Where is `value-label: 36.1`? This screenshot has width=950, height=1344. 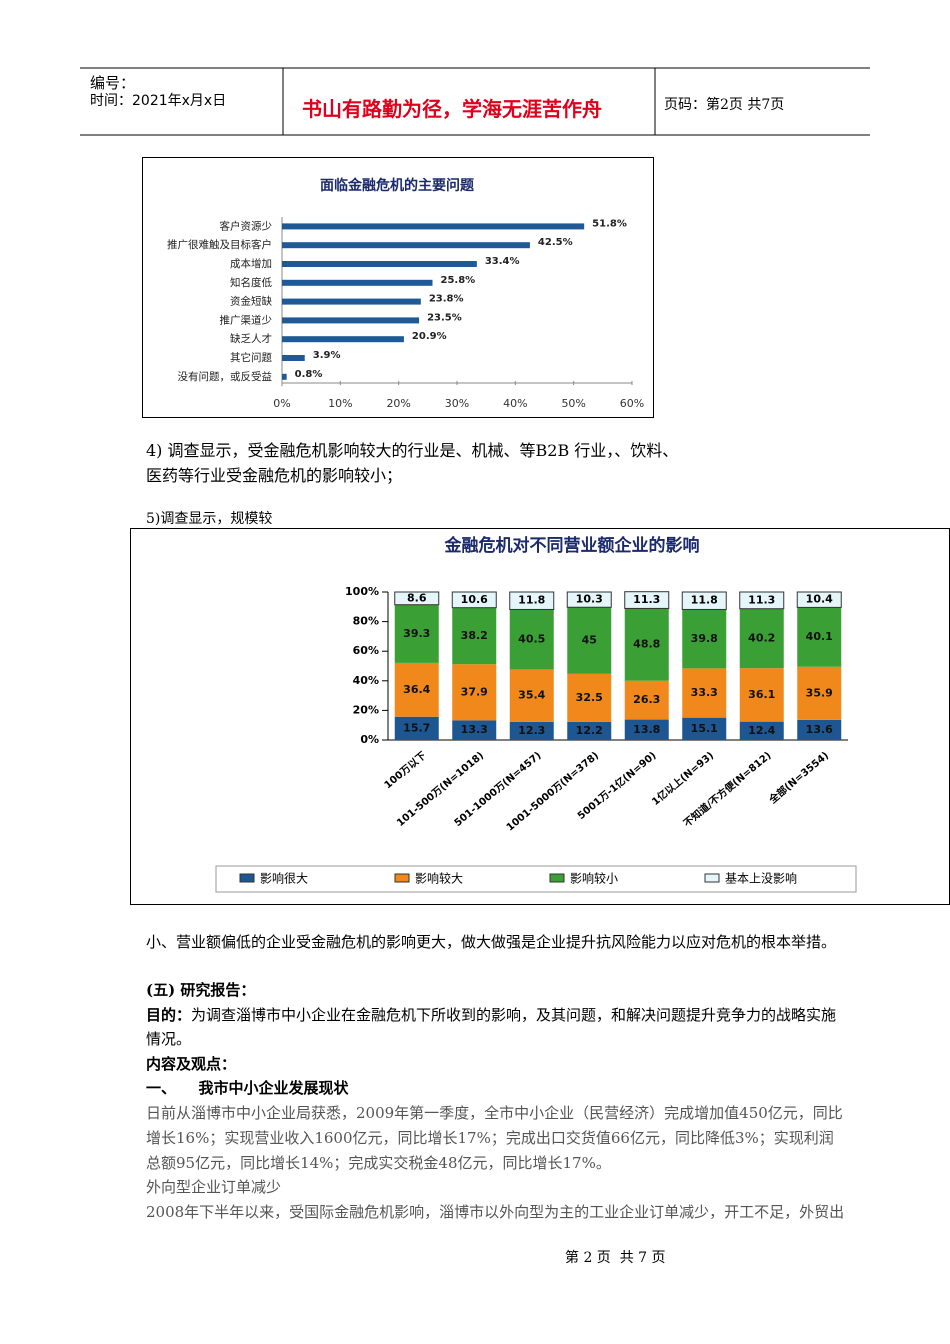 value-label: 36.1 is located at coordinates (761, 694).